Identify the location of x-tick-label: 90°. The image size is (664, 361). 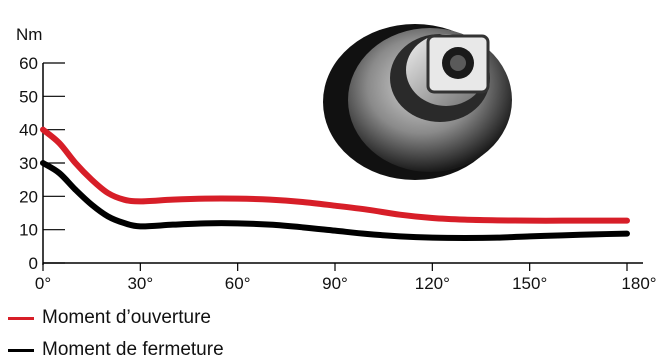
(335, 283).